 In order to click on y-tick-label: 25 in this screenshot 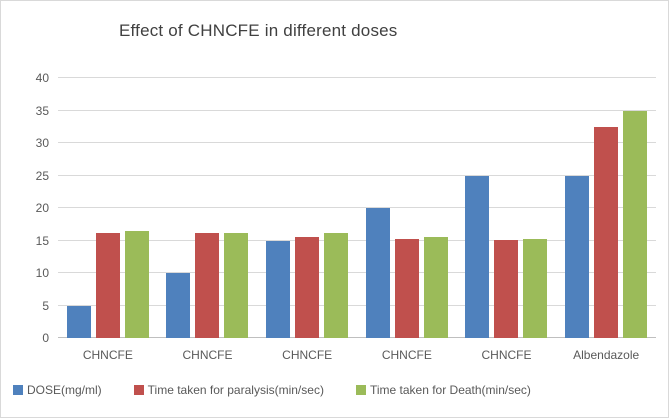, I will do `click(42, 175)`.